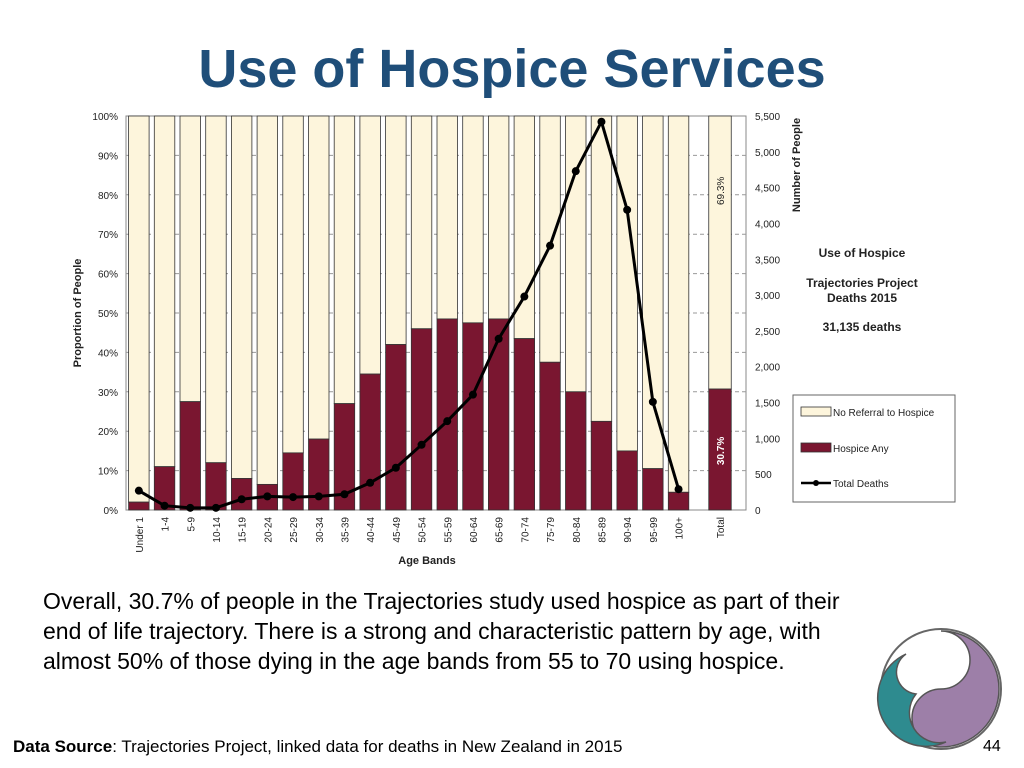 The width and height of the screenshot is (1024, 768). I want to click on total-hospice-label: 30.7%, so click(721, 451).